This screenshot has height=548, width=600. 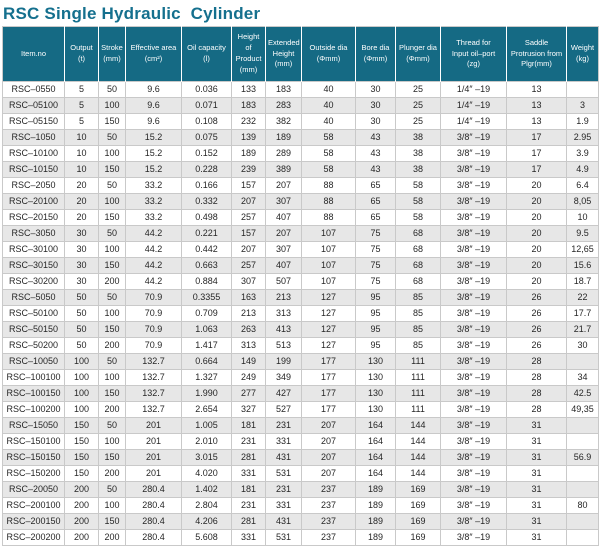 What do you see at coordinates (536, 137) in the screenshot?
I see `value-cell: 17` at bounding box center [536, 137].